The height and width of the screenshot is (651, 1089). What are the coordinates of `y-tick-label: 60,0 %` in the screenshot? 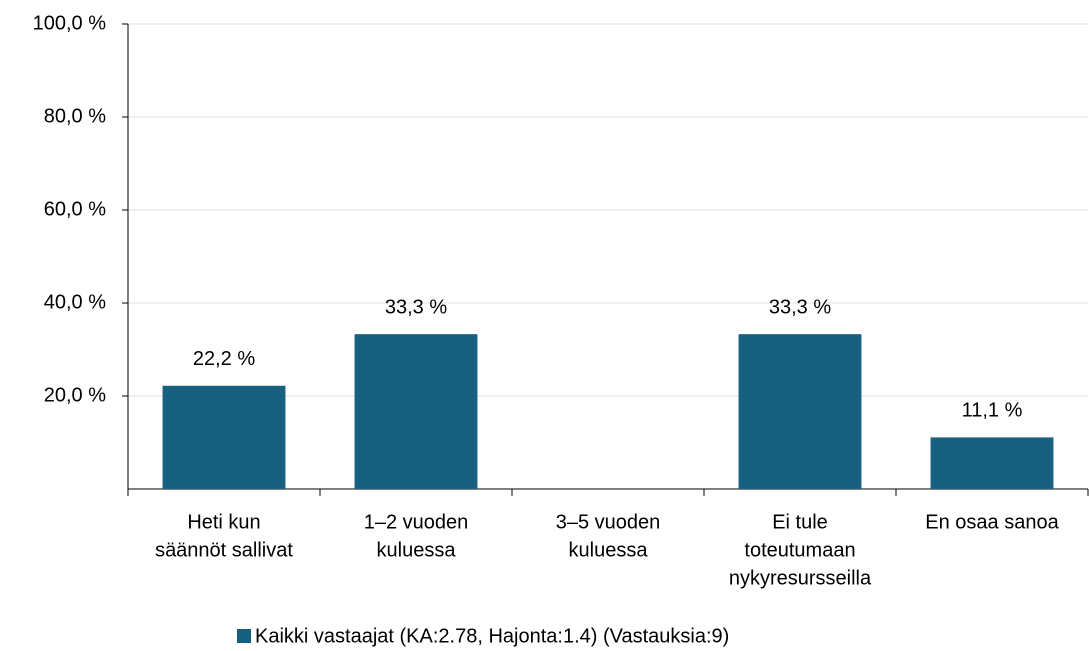 It's located at (75, 209).